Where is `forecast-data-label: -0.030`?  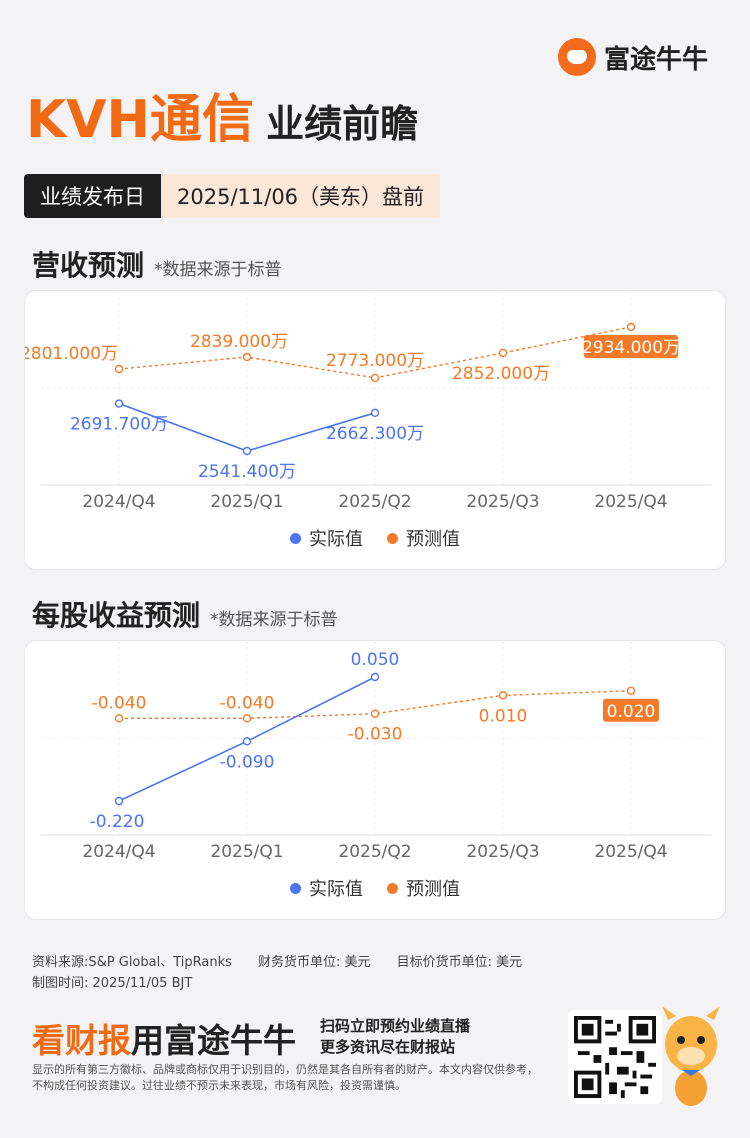
forecast-data-label: -0.030 is located at coordinates (375, 735).